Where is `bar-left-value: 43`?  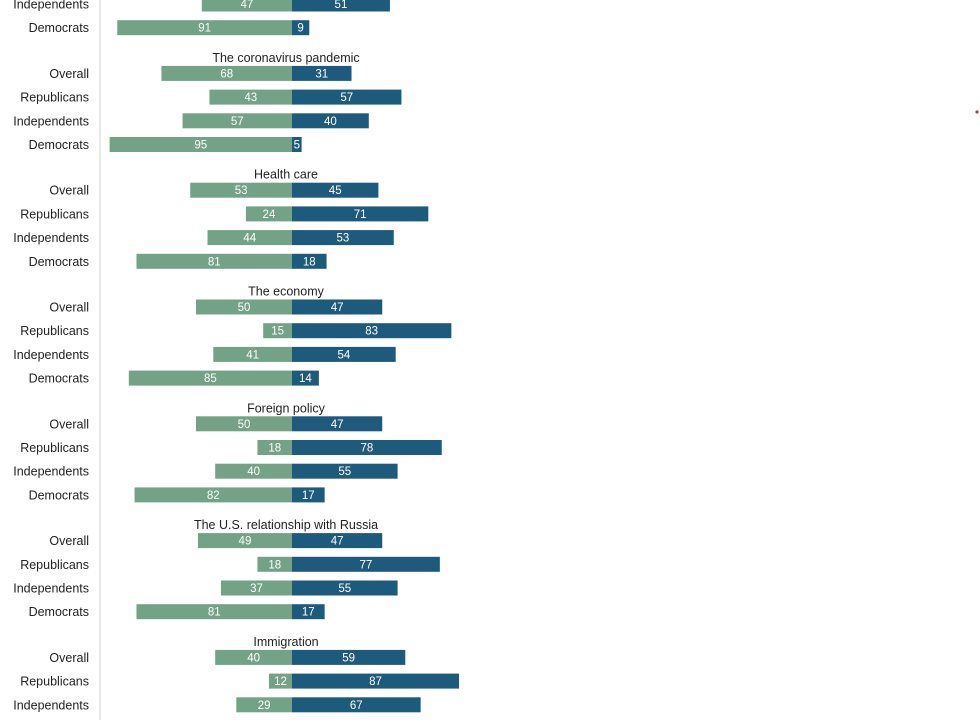 bar-left-value: 43 is located at coordinates (250, 98).